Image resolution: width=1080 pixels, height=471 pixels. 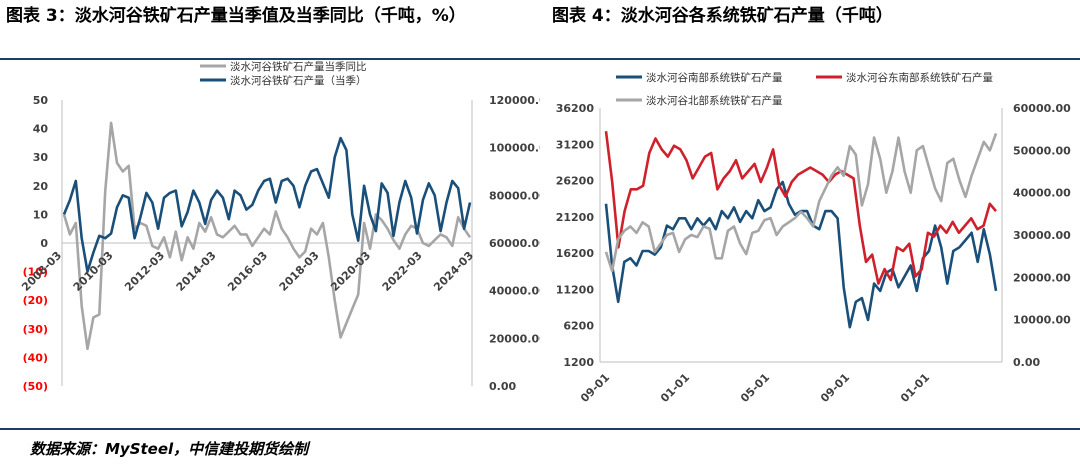 What do you see at coordinates (41, 214) in the screenshot?
I see `left-tick-label: 10` at bounding box center [41, 214].